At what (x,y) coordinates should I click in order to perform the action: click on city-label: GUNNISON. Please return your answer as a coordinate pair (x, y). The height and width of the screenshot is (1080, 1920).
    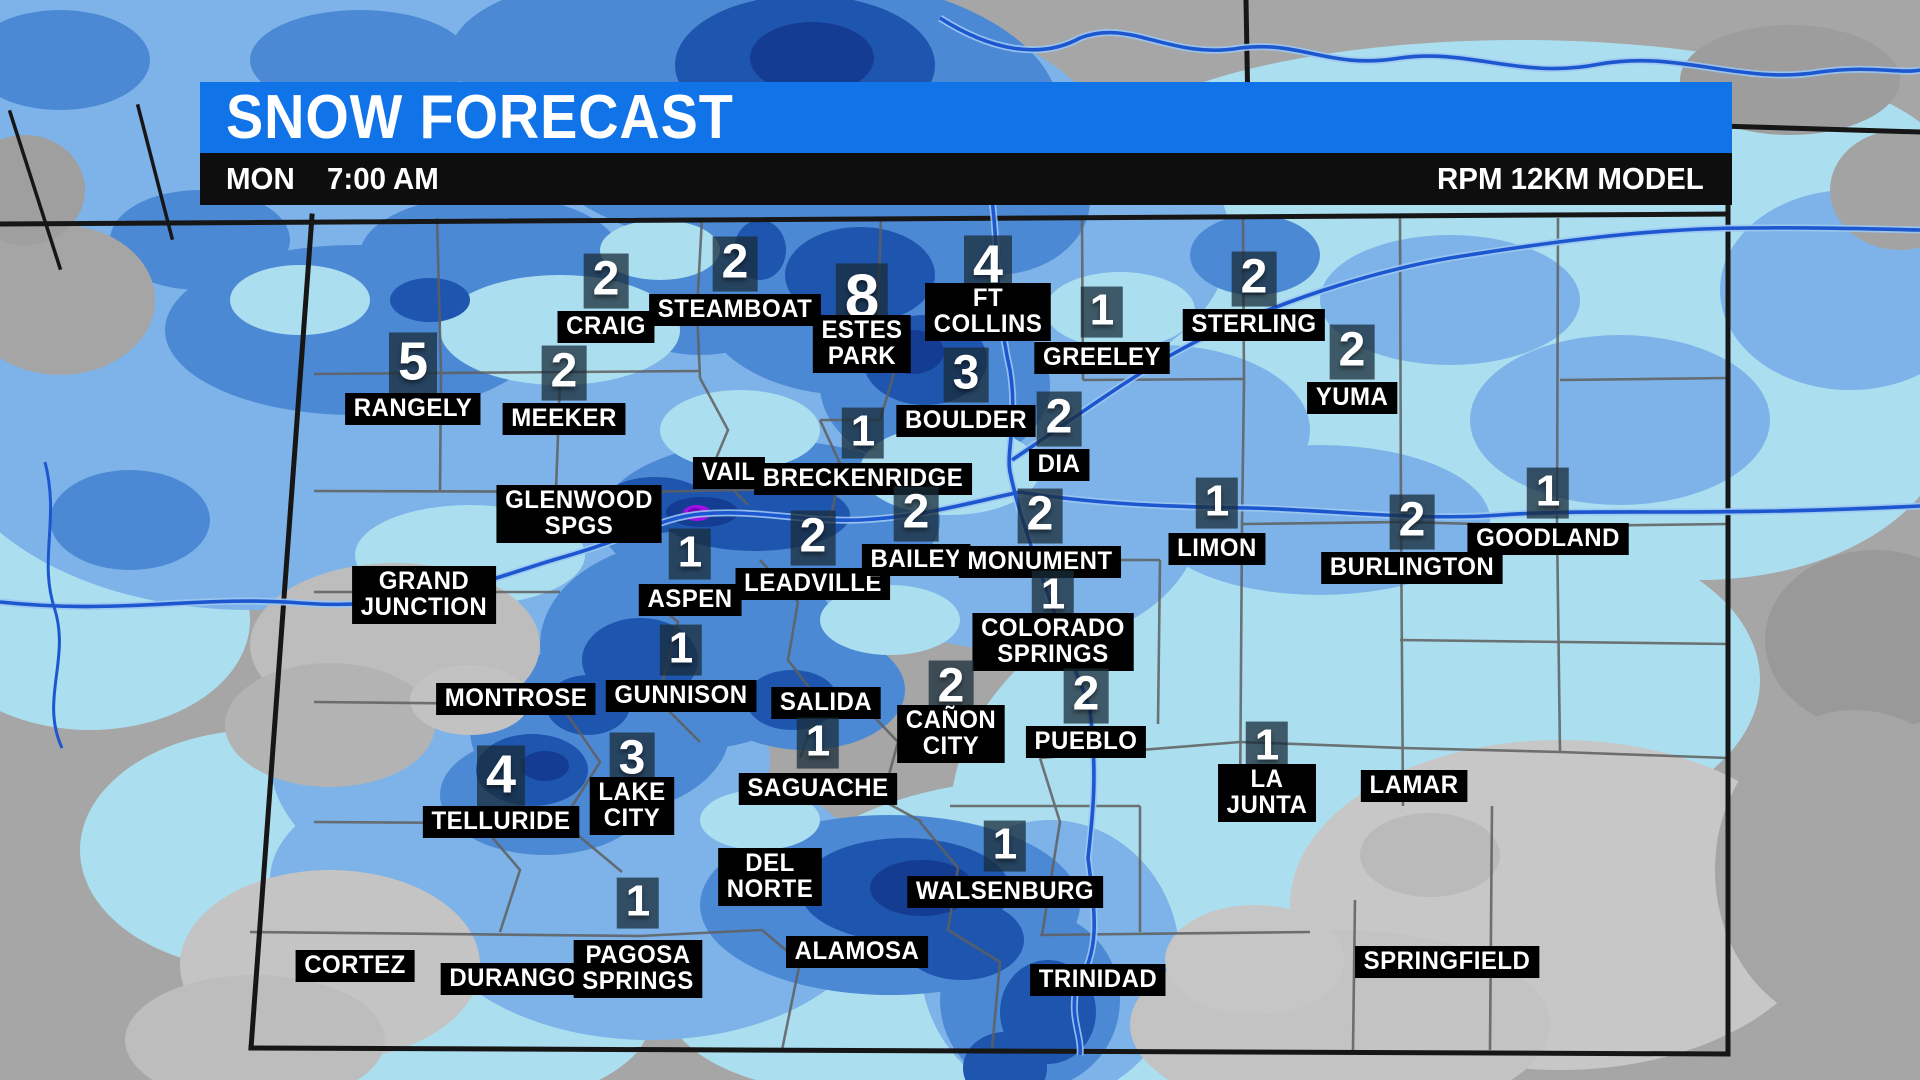
    Looking at the image, I should click on (681, 696).